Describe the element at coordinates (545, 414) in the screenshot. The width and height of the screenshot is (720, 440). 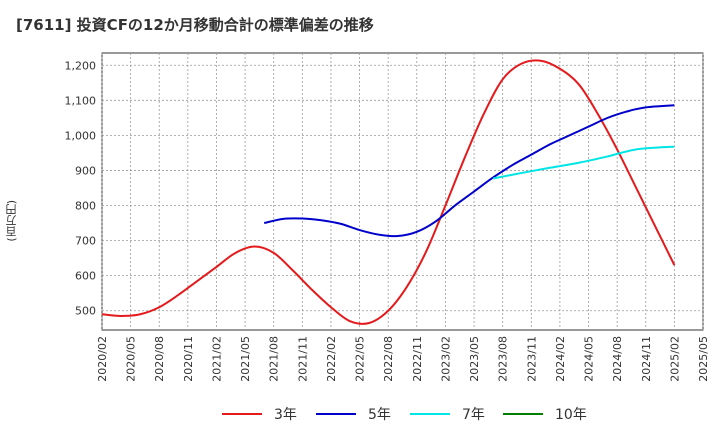
I see `legend-item-3: 10年` at that location.